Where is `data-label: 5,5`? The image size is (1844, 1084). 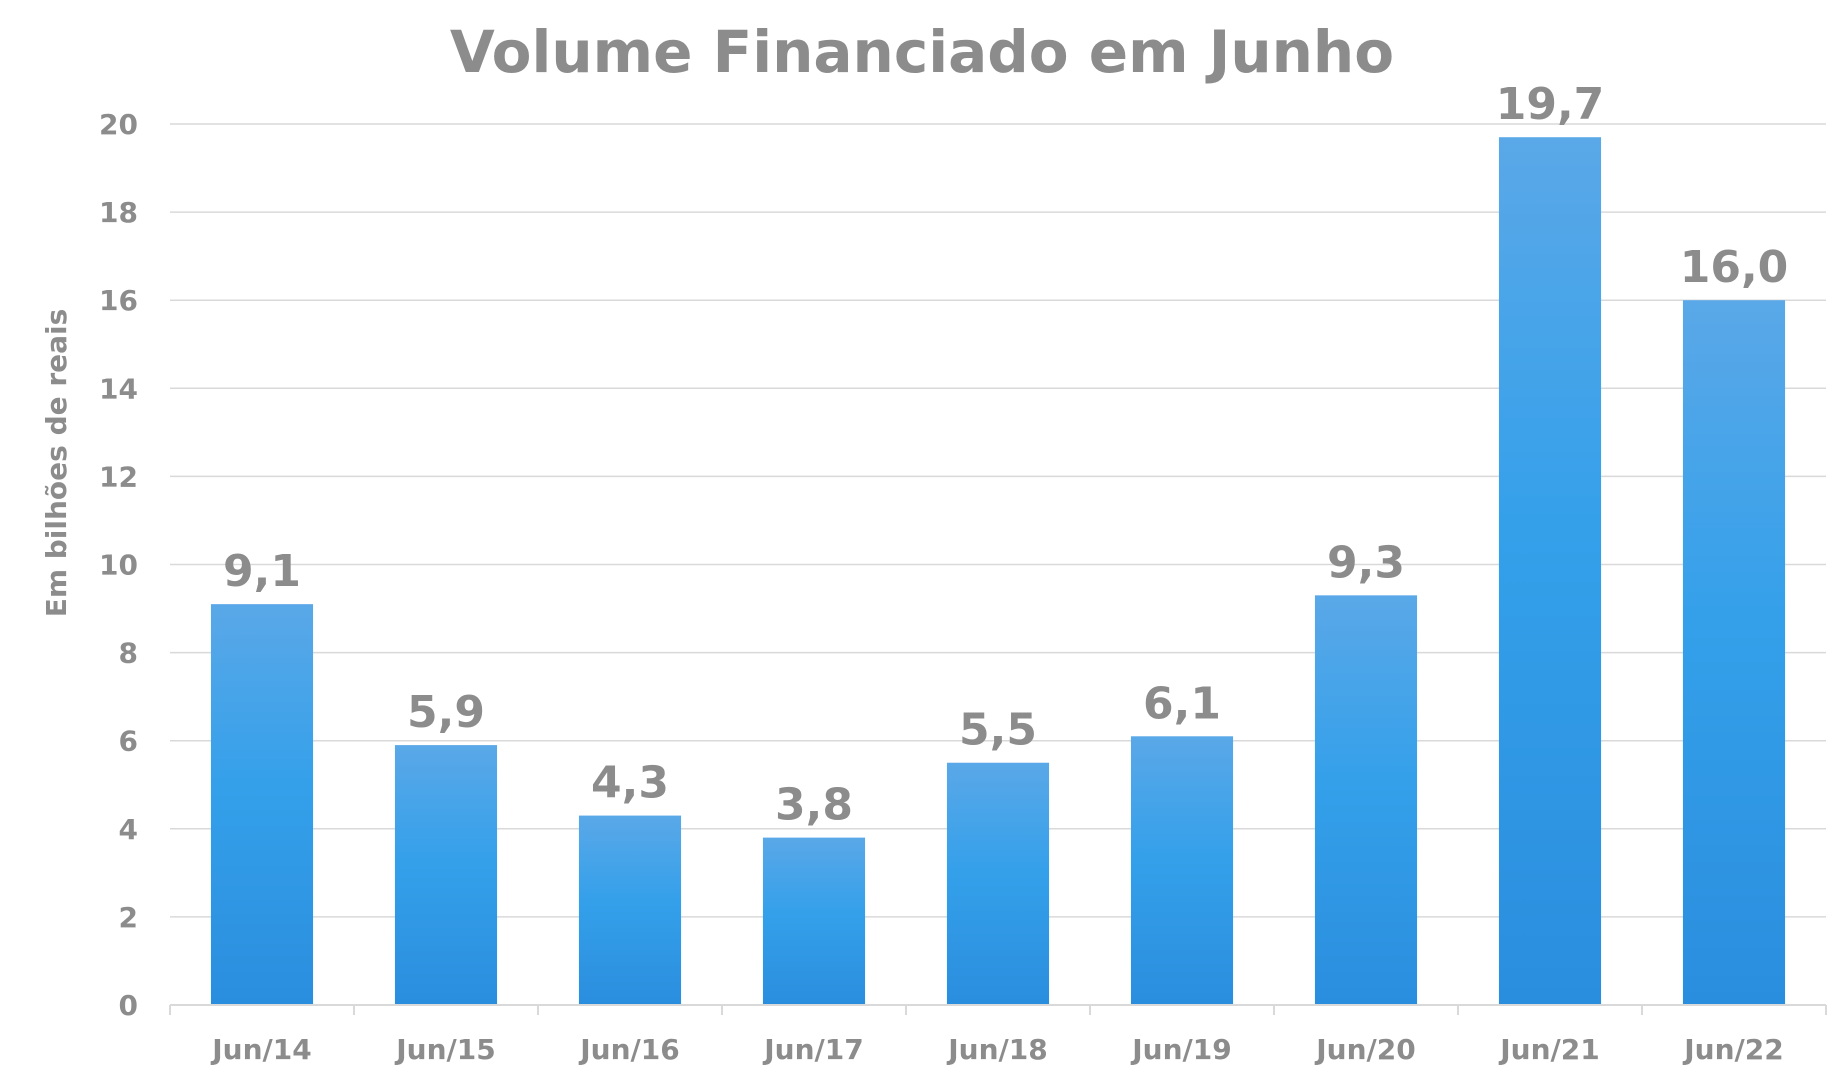
data-label: 5,5 is located at coordinates (998, 730).